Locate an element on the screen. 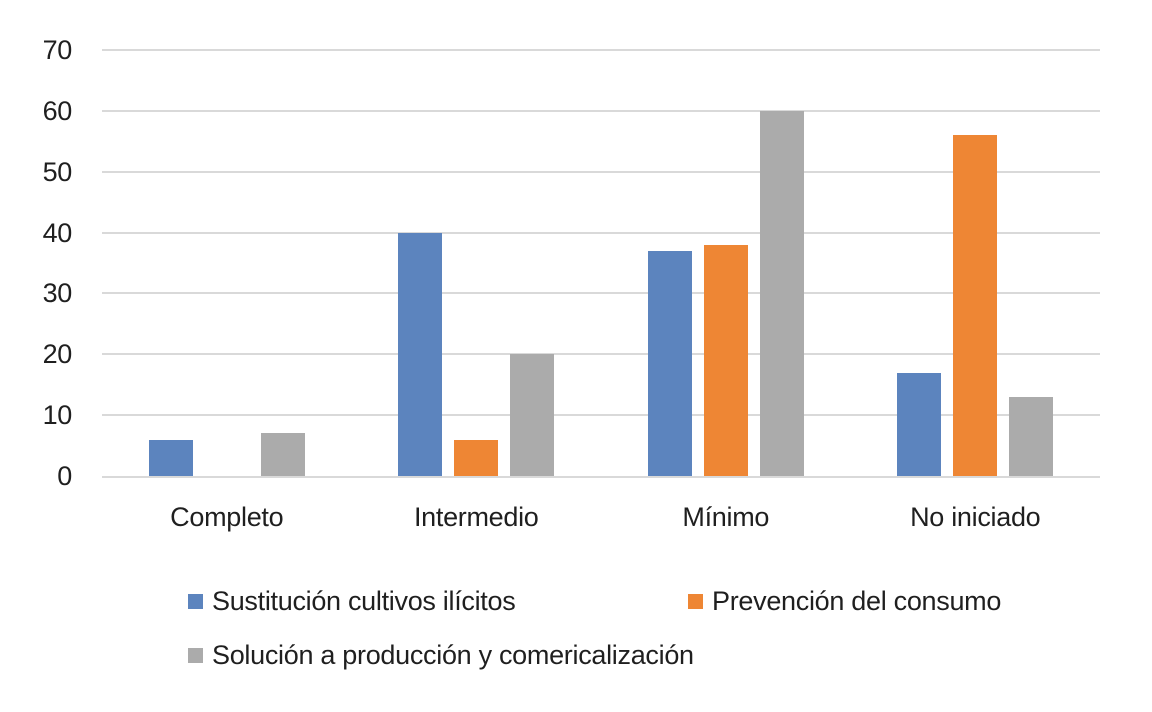  bar-group-mínimo is located at coordinates (726, 263).